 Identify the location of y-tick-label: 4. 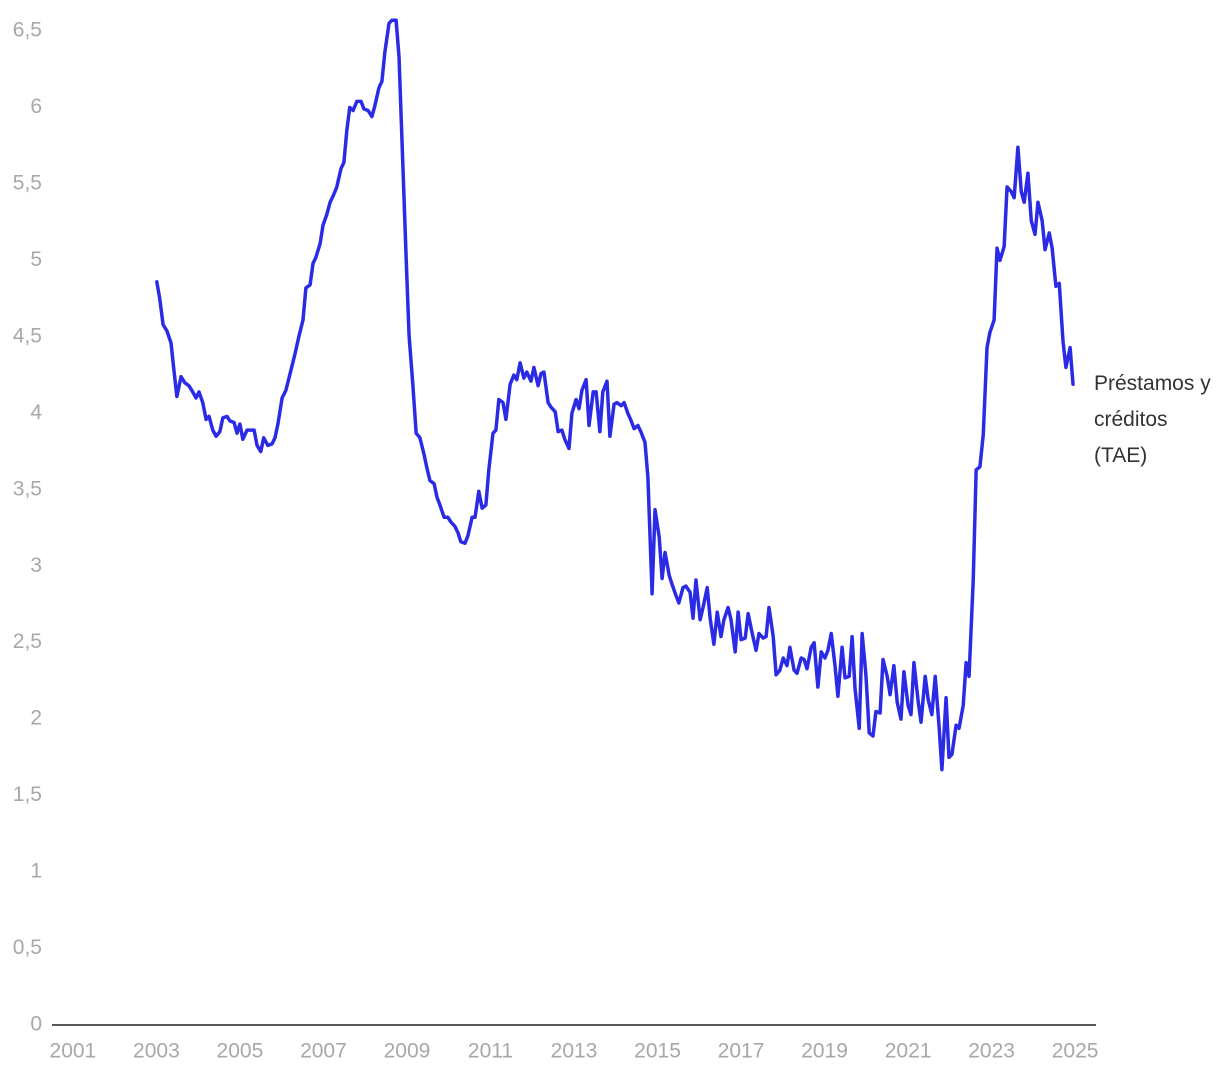
(36, 412).